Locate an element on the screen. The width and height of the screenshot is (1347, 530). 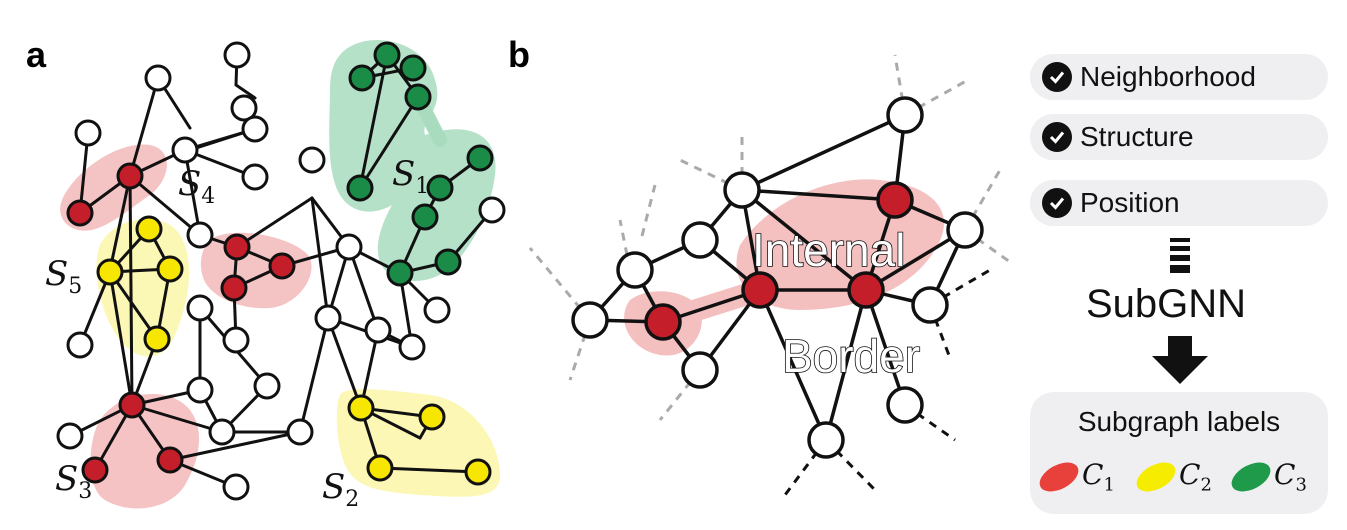
subgraph-labels-box: Subgraph labels C1 C2 C3 is located at coordinates (1179, 453).